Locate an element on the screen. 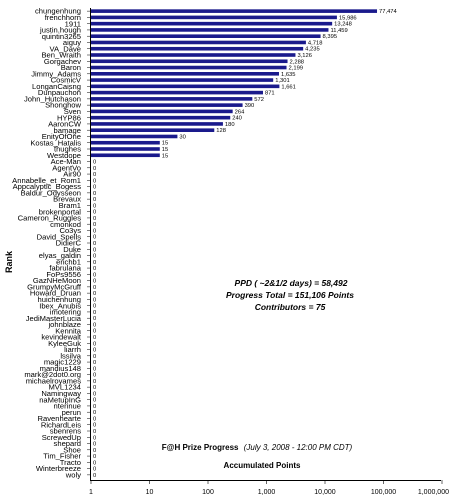  y-category-label: fabrulana is located at coordinates (65, 268).